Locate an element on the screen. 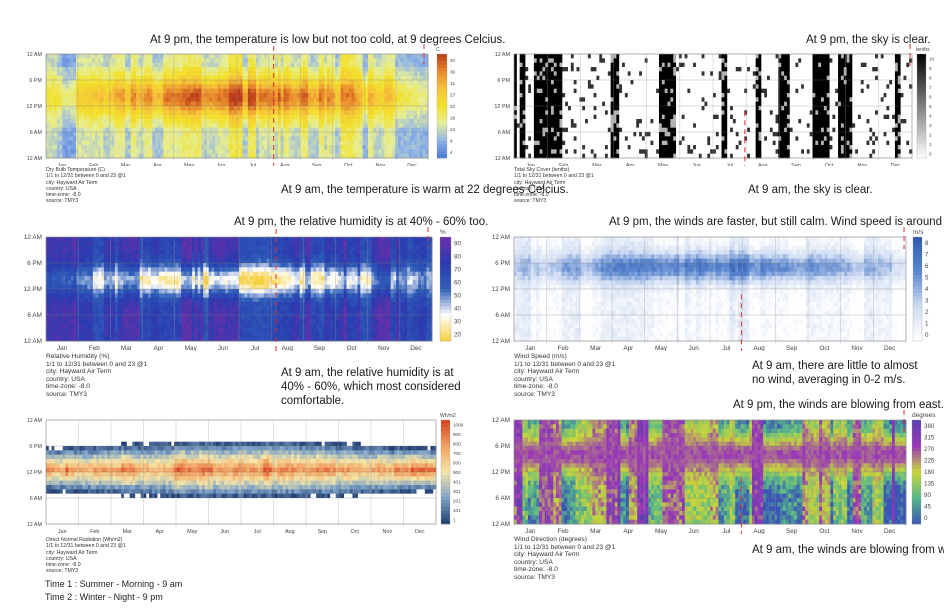 The width and height of the screenshot is (944, 611). x-tick-label: Jul is located at coordinates (252, 164).